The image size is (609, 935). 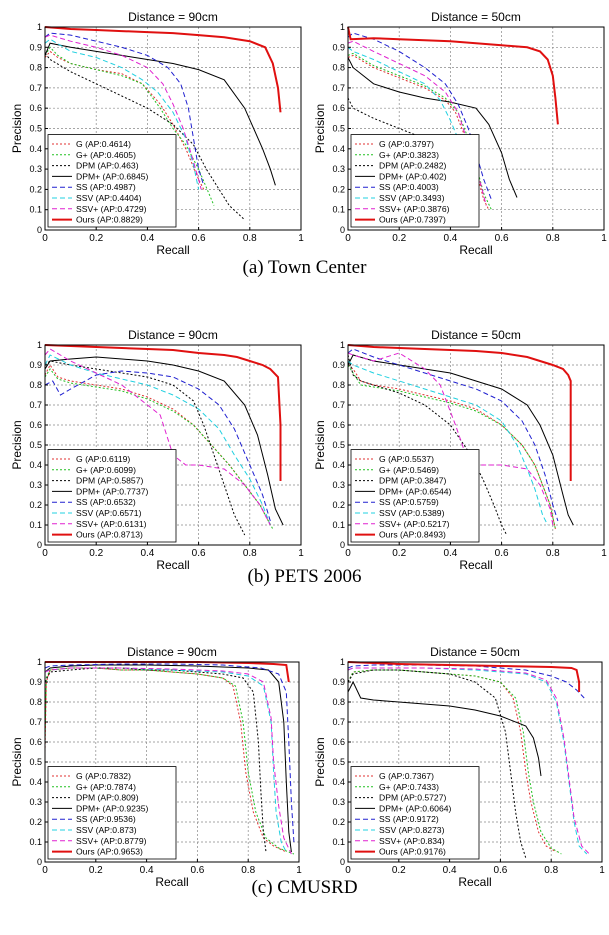 I want to click on legend-entry: G+ (AP:0.7433), so click(x=409, y=787).